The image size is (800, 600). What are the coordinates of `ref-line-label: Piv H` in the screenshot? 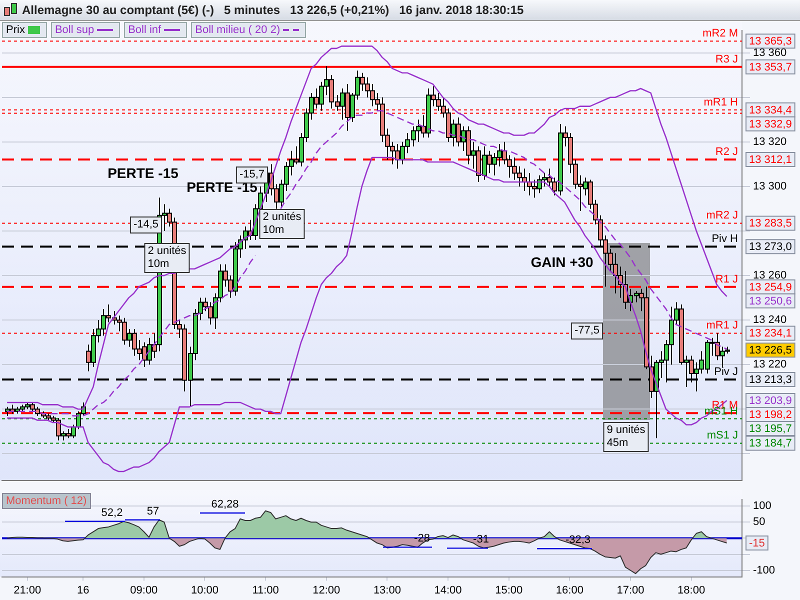 It's located at (725, 239).